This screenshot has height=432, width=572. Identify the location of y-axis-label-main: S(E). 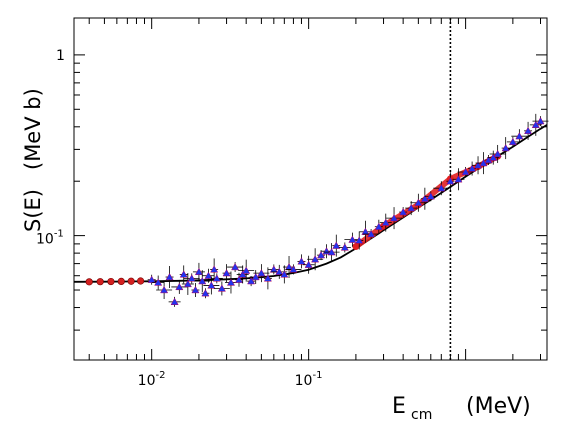
(33, 210).